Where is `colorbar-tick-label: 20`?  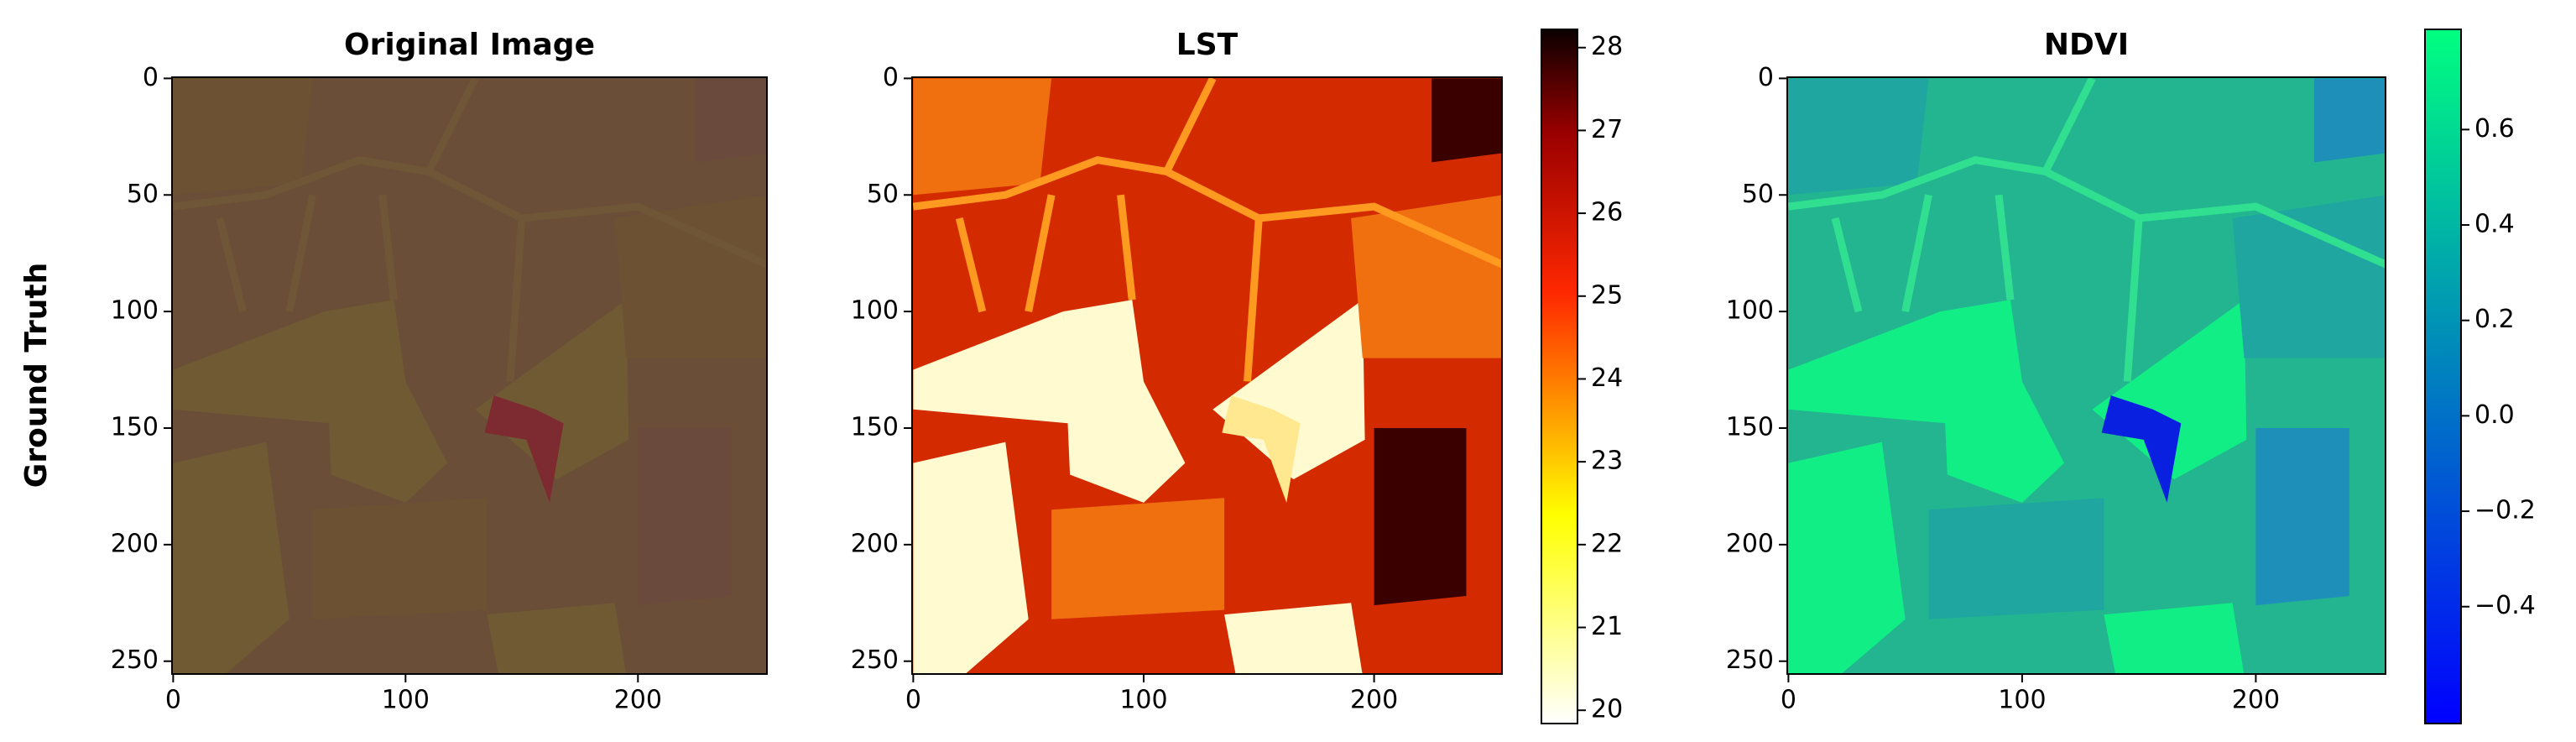 colorbar-tick-label: 20 is located at coordinates (1607, 709).